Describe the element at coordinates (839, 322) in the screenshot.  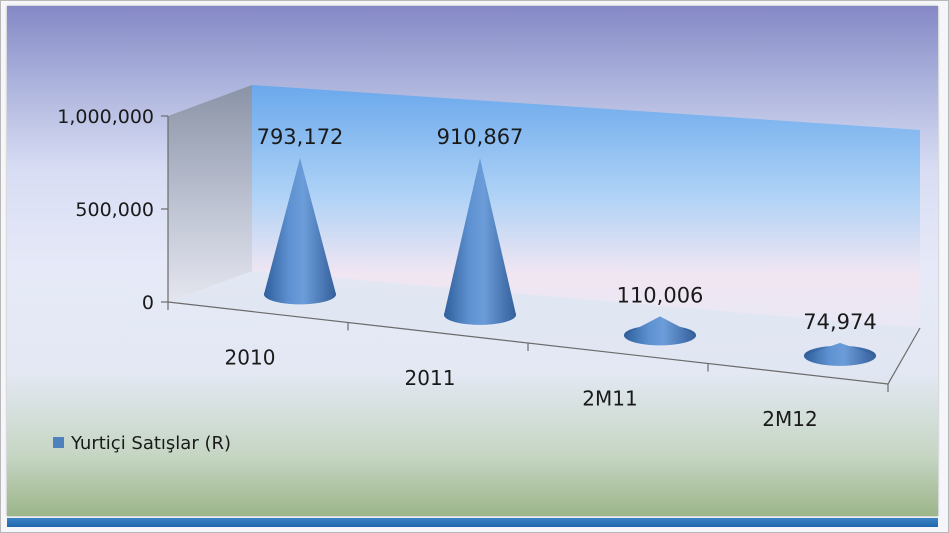
I see `data-label: 74,974` at that location.